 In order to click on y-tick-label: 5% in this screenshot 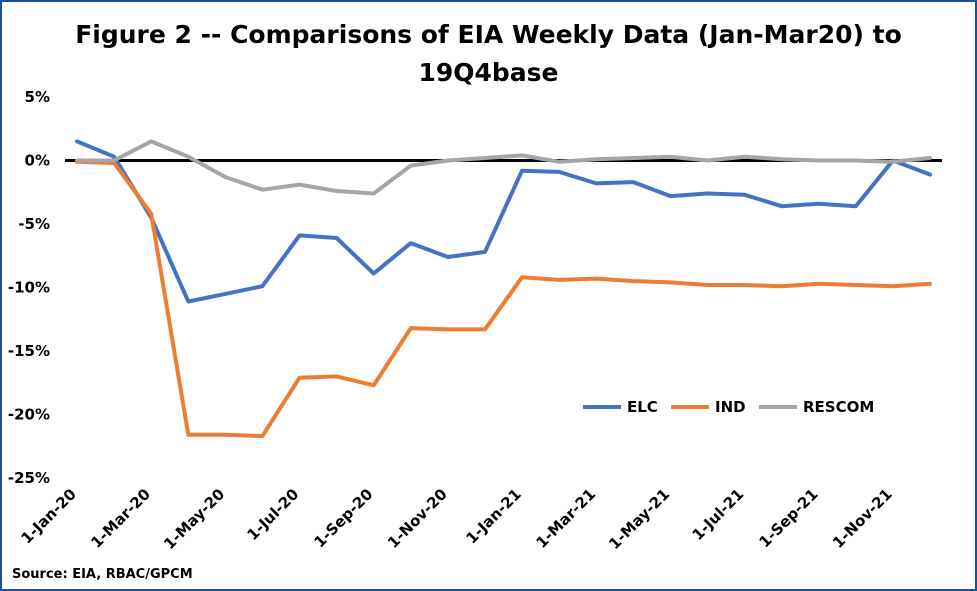, I will do `click(37, 97)`.